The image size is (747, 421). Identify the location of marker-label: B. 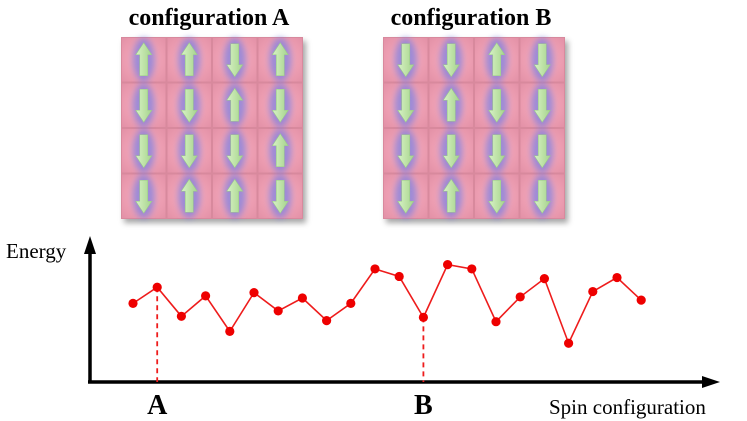
(423, 405).